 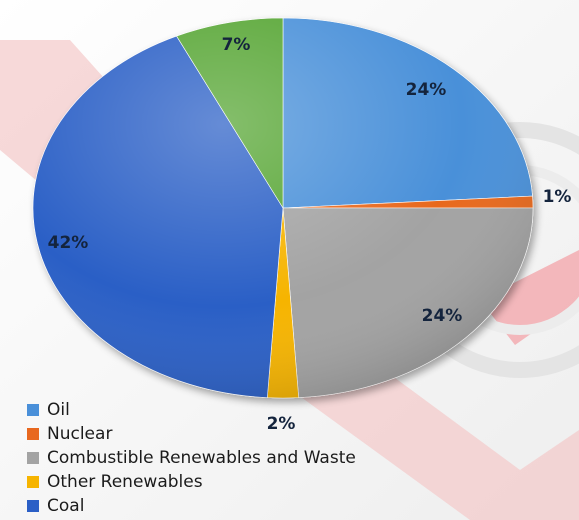 What do you see at coordinates (557, 197) in the screenshot?
I see `data-label-nuclear: 1%` at bounding box center [557, 197].